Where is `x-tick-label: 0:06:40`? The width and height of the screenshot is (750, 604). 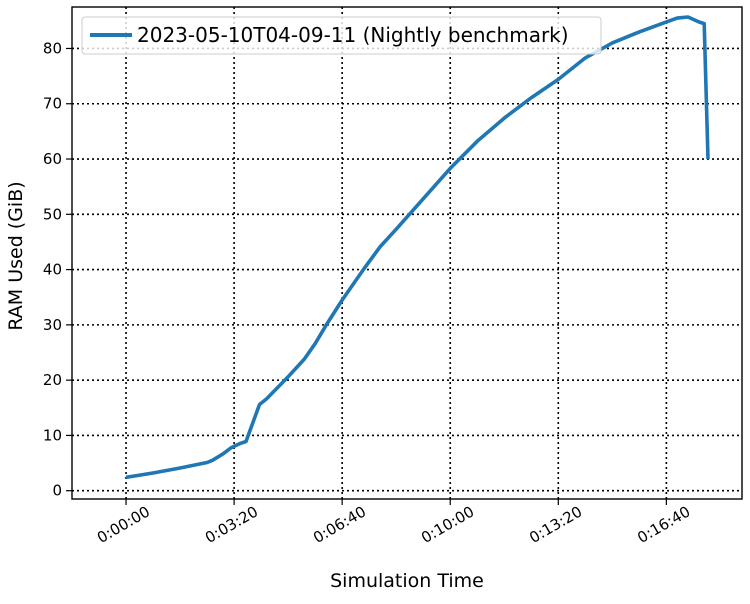
x-tick-label: 0:06:40 is located at coordinates (339, 524).